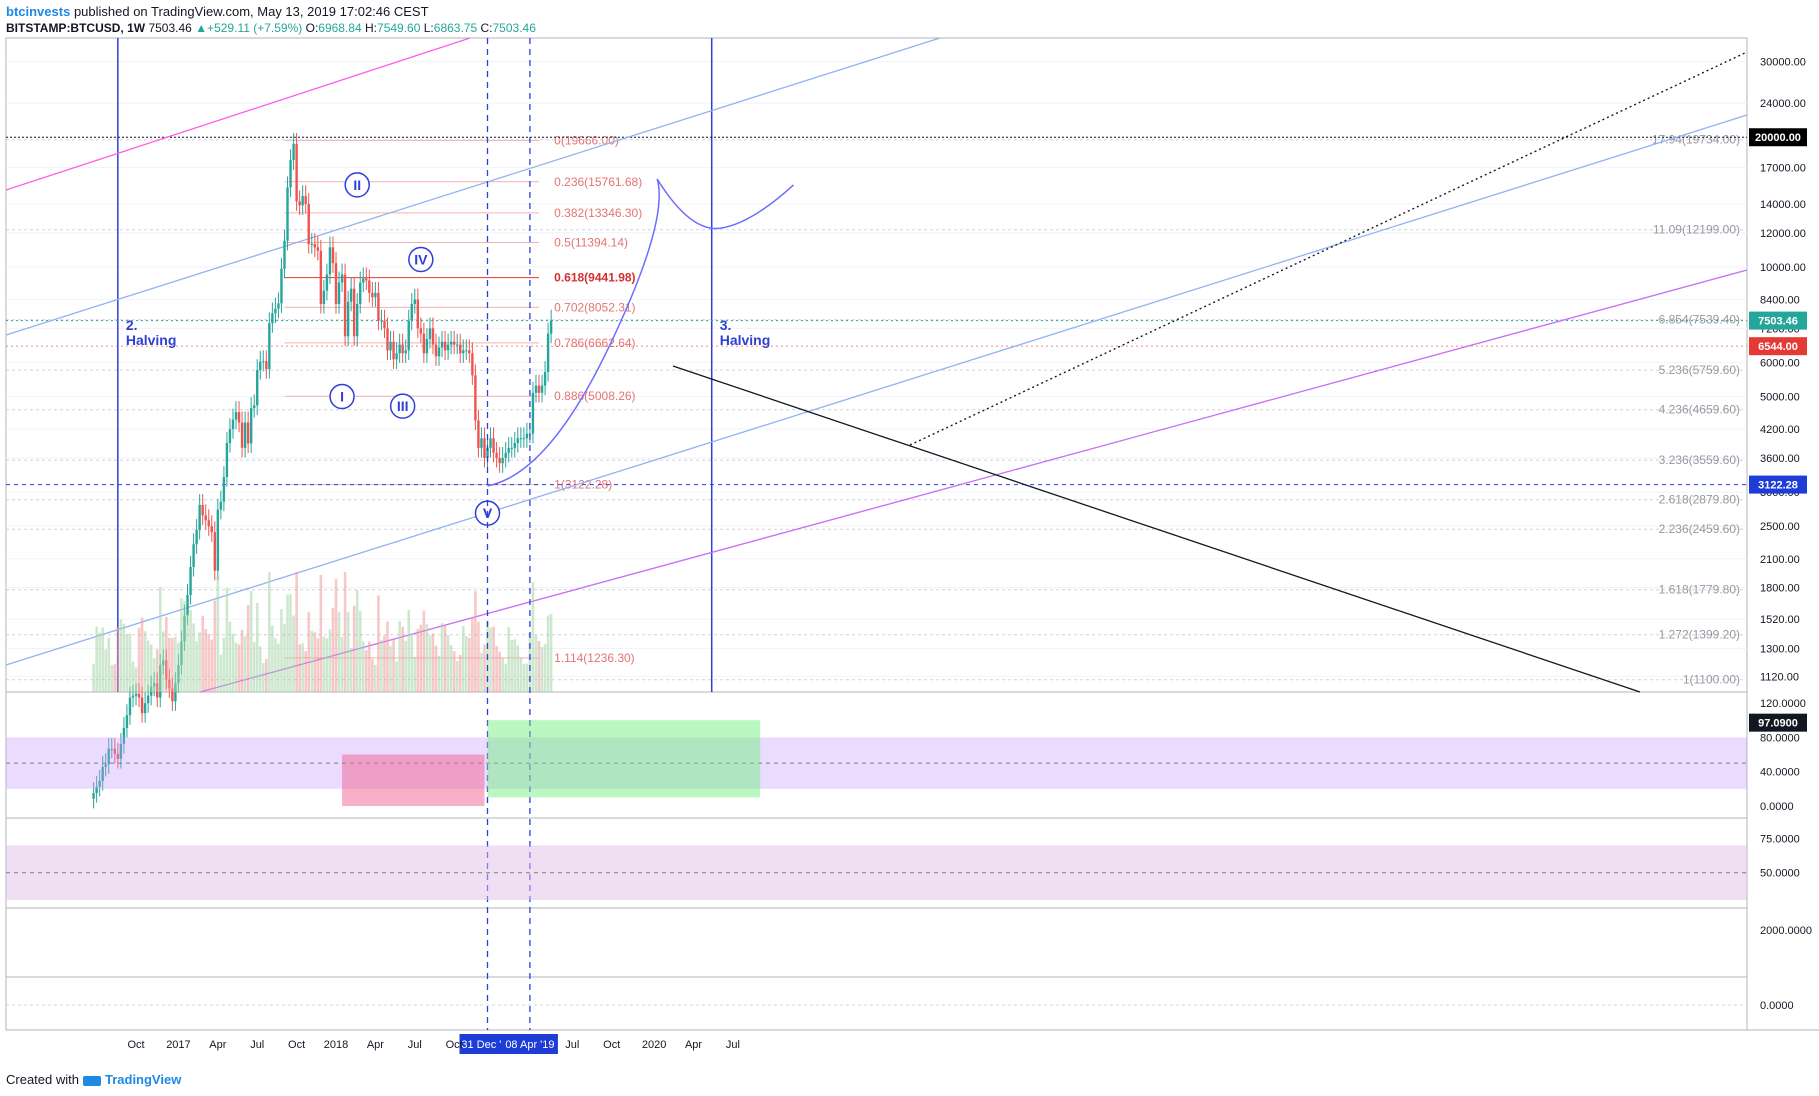 The height and width of the screenshot is (1096, 1819). I want to click on projection-arc, so click(725, 204).